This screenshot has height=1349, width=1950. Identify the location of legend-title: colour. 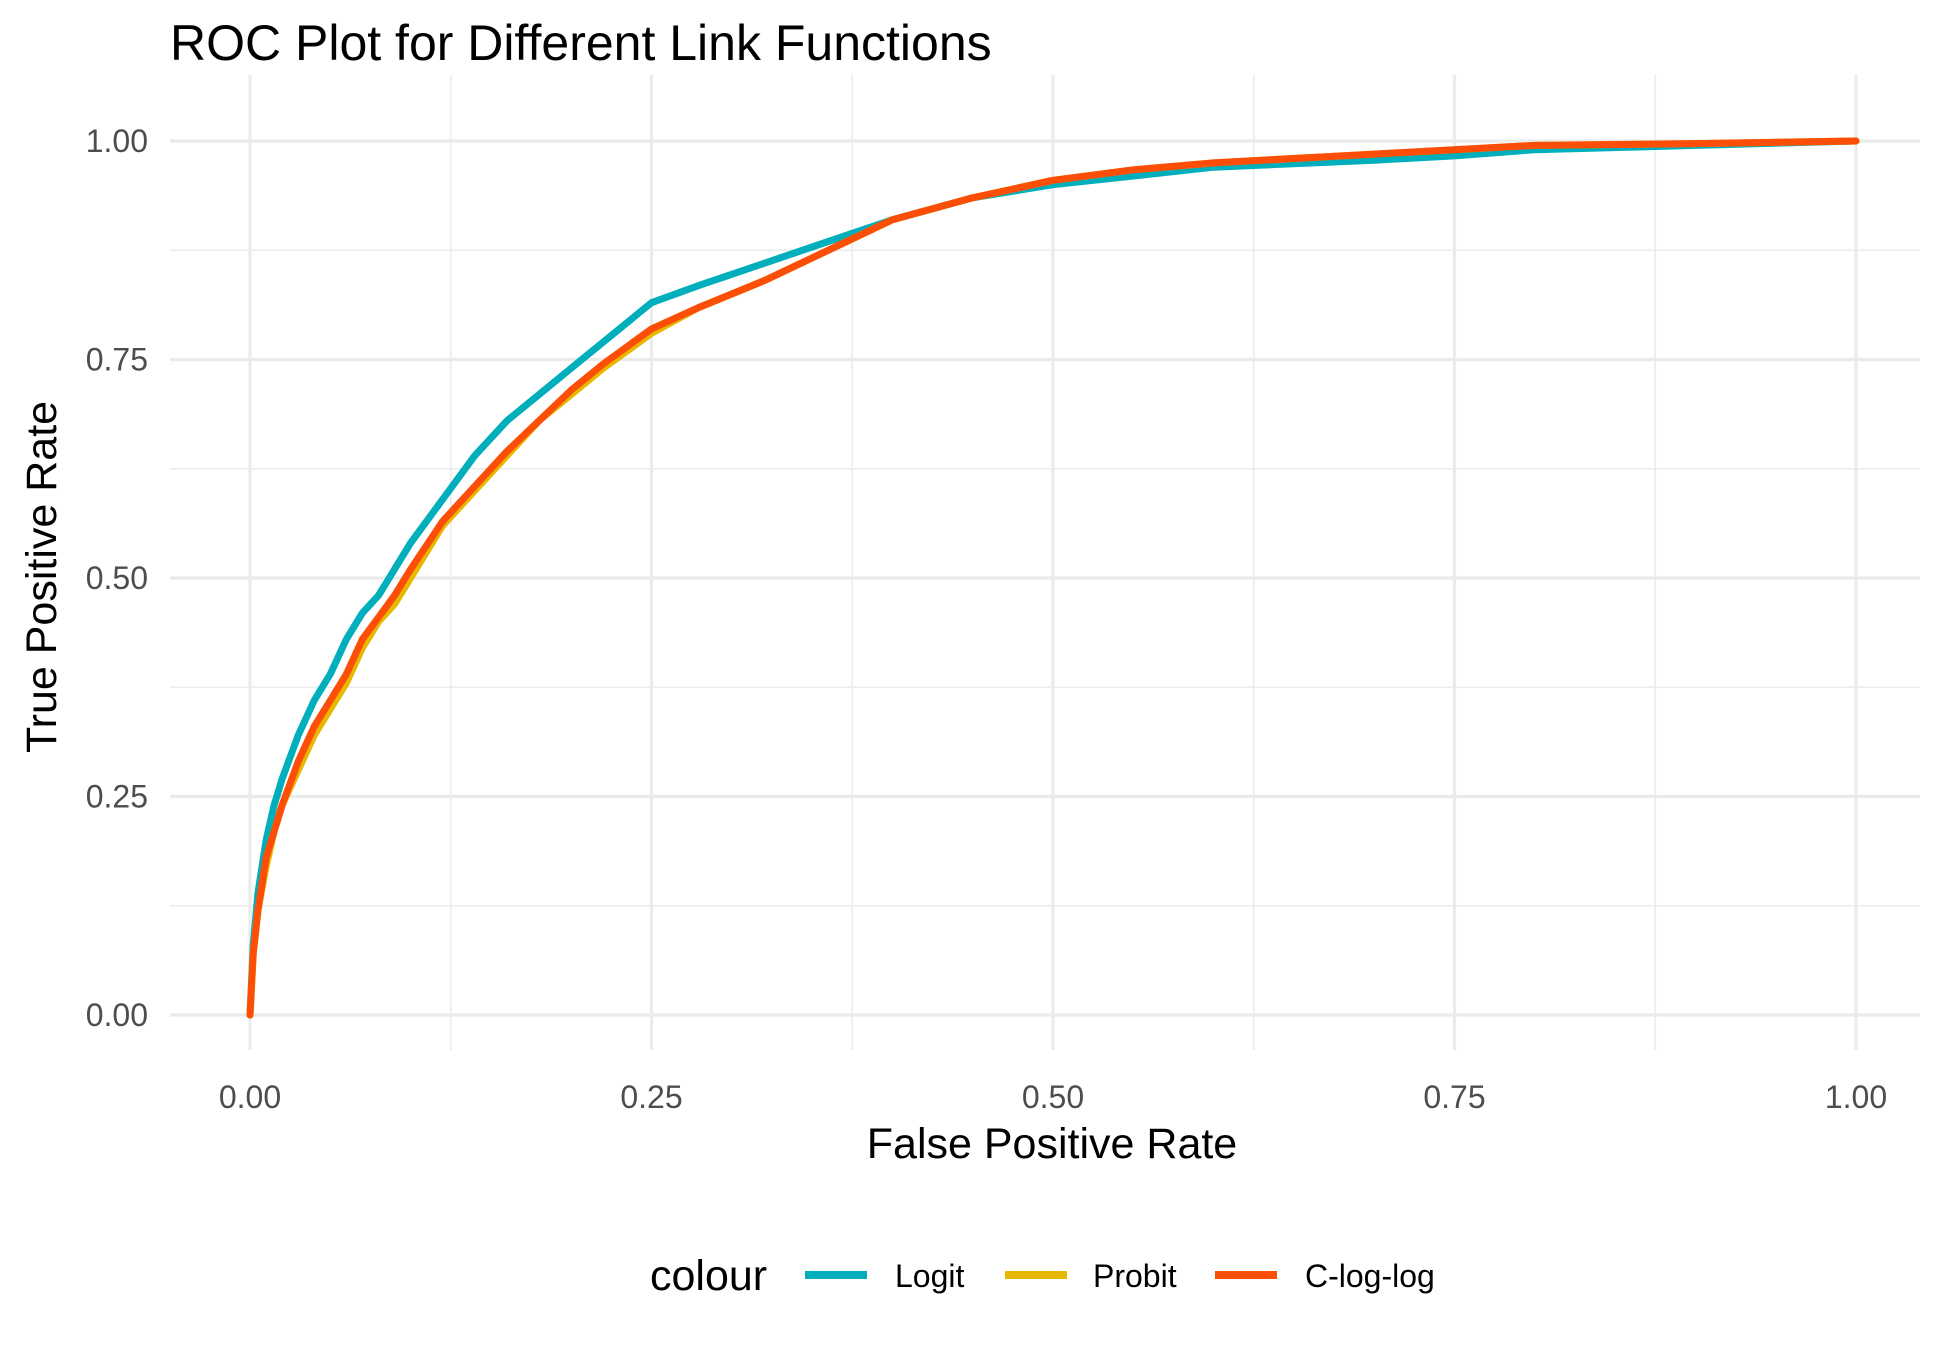
(708, 1276).